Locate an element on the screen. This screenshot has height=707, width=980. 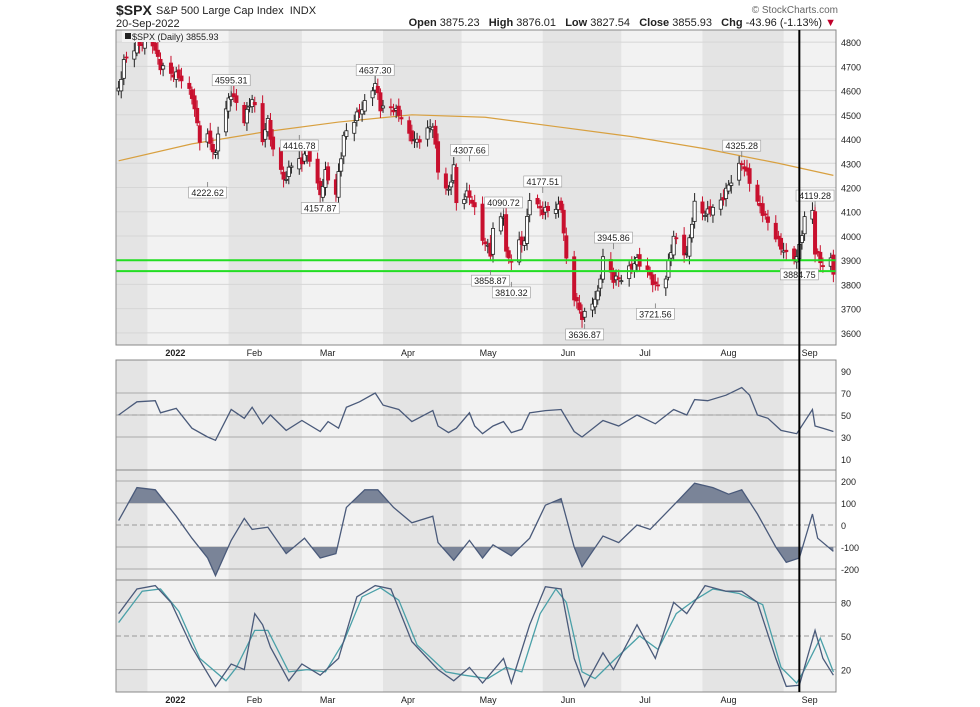
price-label: 4177.51 is located at coordinates (542, 182).